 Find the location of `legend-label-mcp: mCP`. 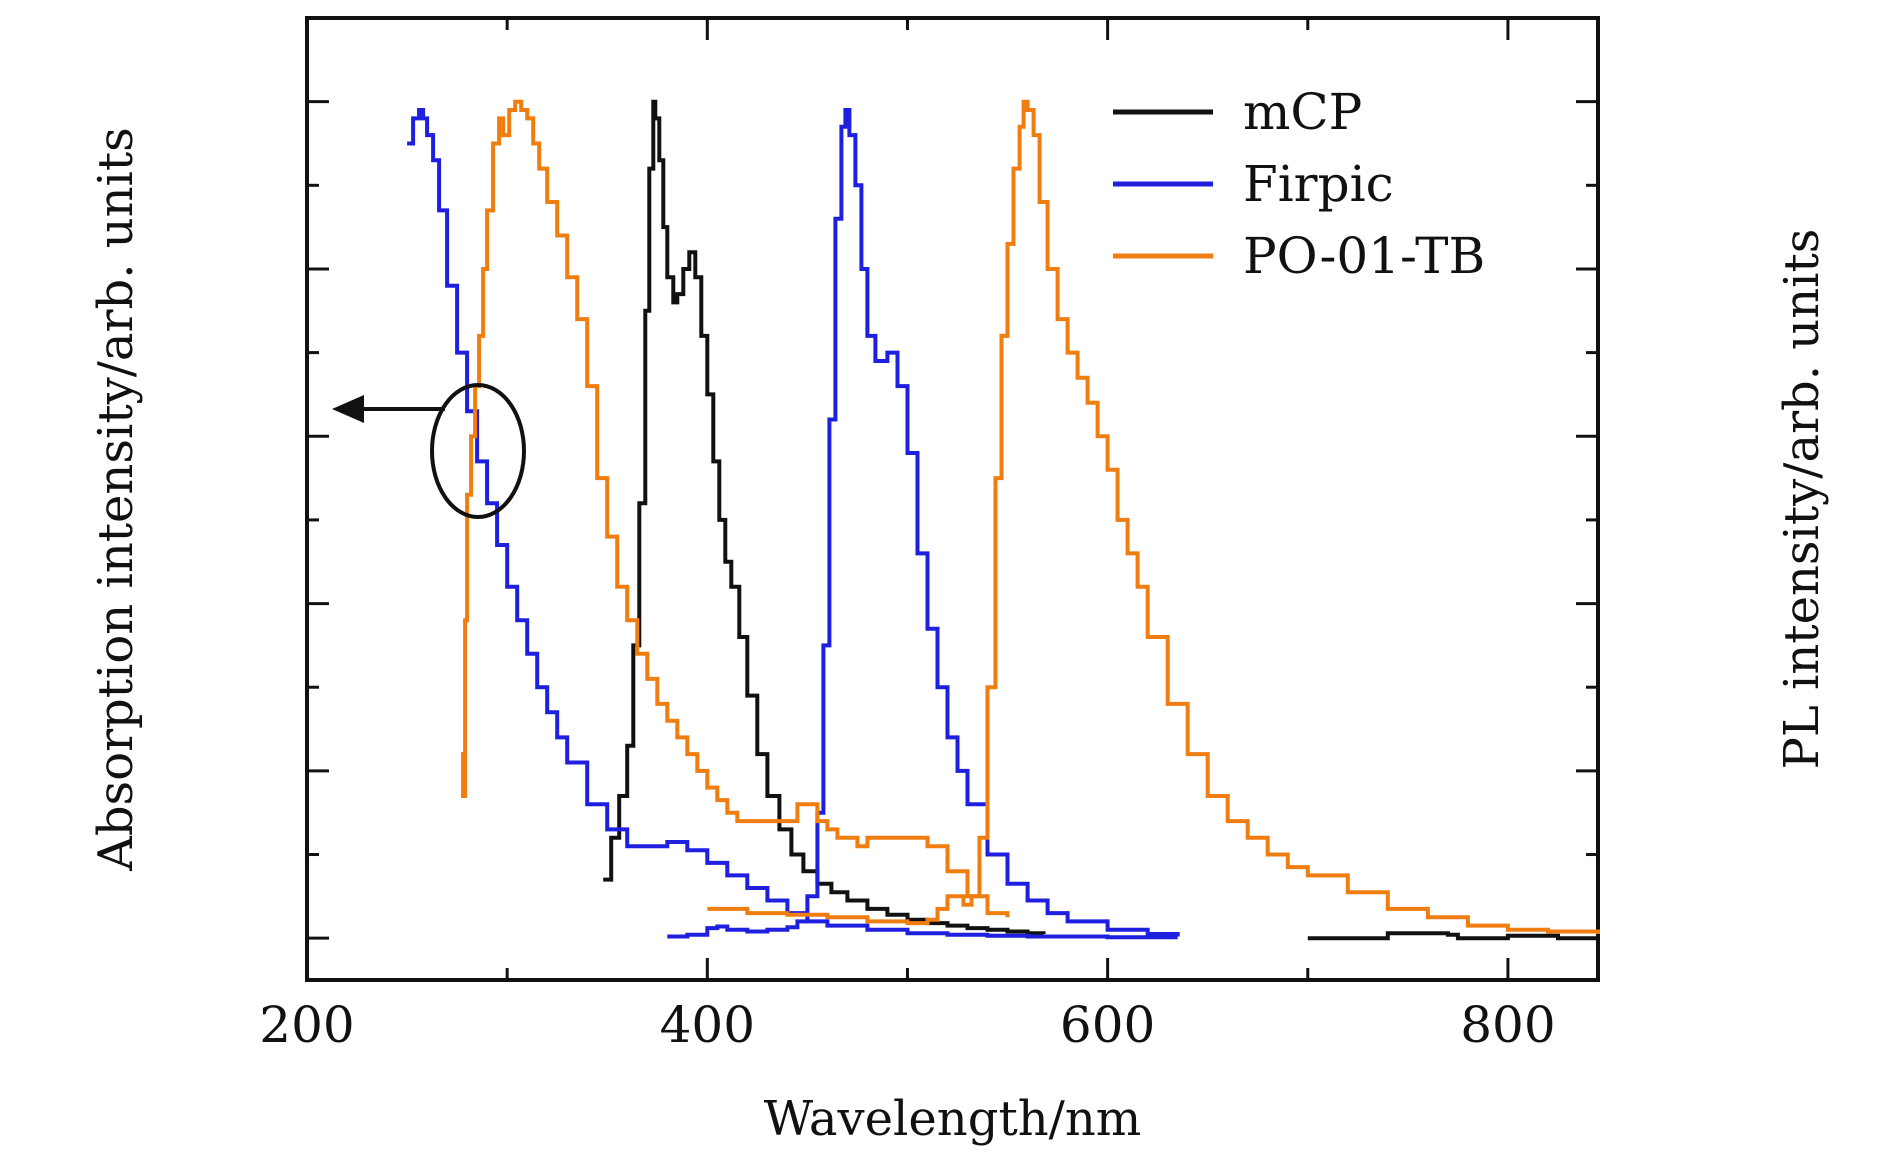

legend-label-mcp: mCP is located at coordinates (1302, 112).